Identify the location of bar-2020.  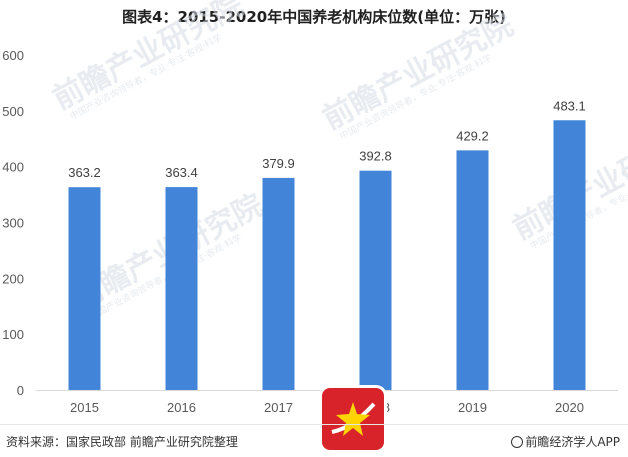
(569, 255).